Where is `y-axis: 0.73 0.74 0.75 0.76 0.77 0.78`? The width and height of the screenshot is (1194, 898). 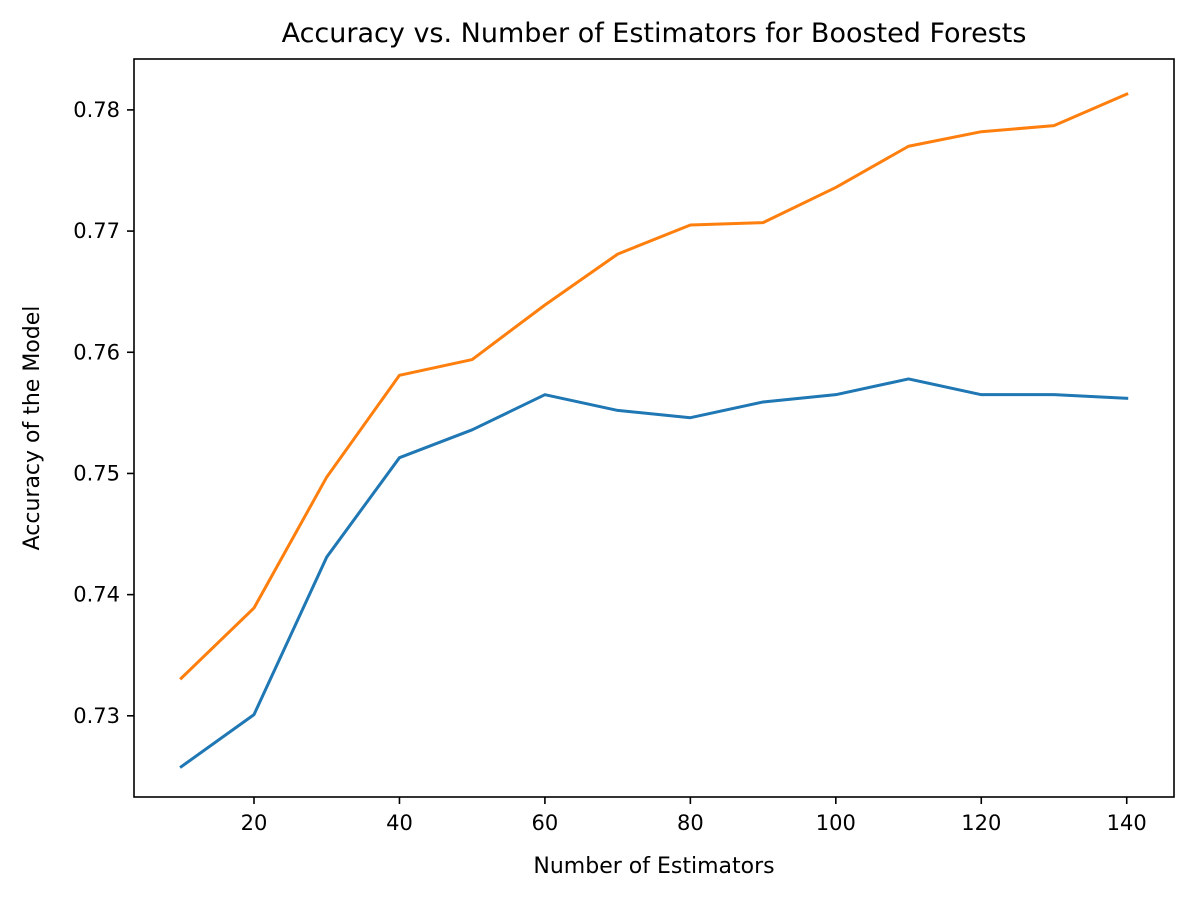 y-axis: 0.73 0.74 0.75 0.76 0.77 0.78 is located at coordinates (103, 413).